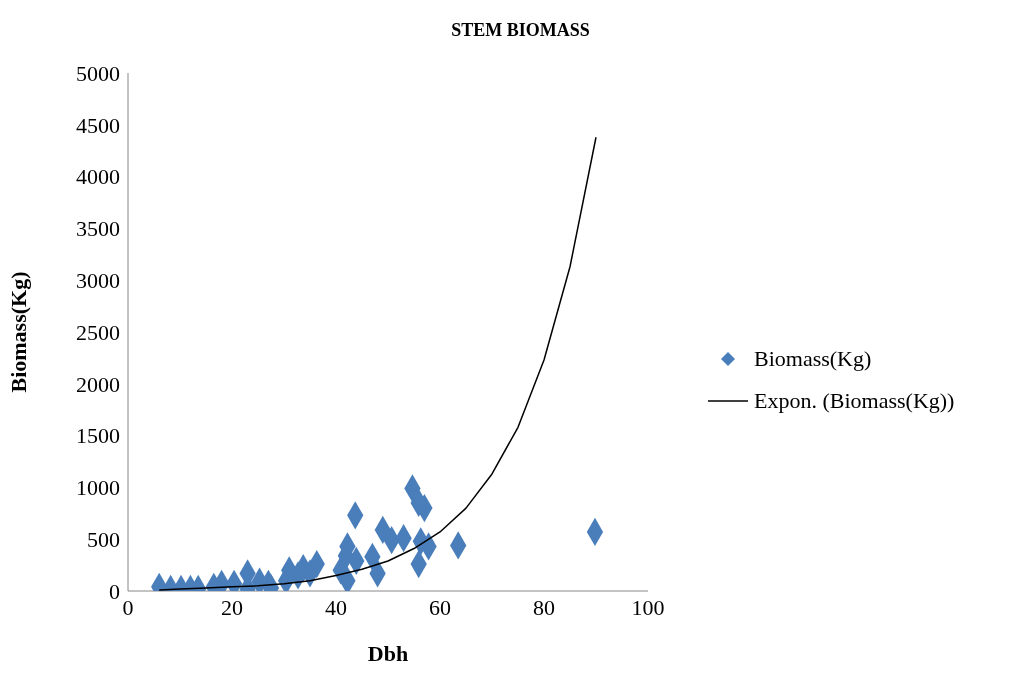 The height and width of the screenshot is (679, 1033). What do you see at coordinates (98, 332) in the screenshot?
I see `y-tick-label: 2500` at bounding box center [98, 332].